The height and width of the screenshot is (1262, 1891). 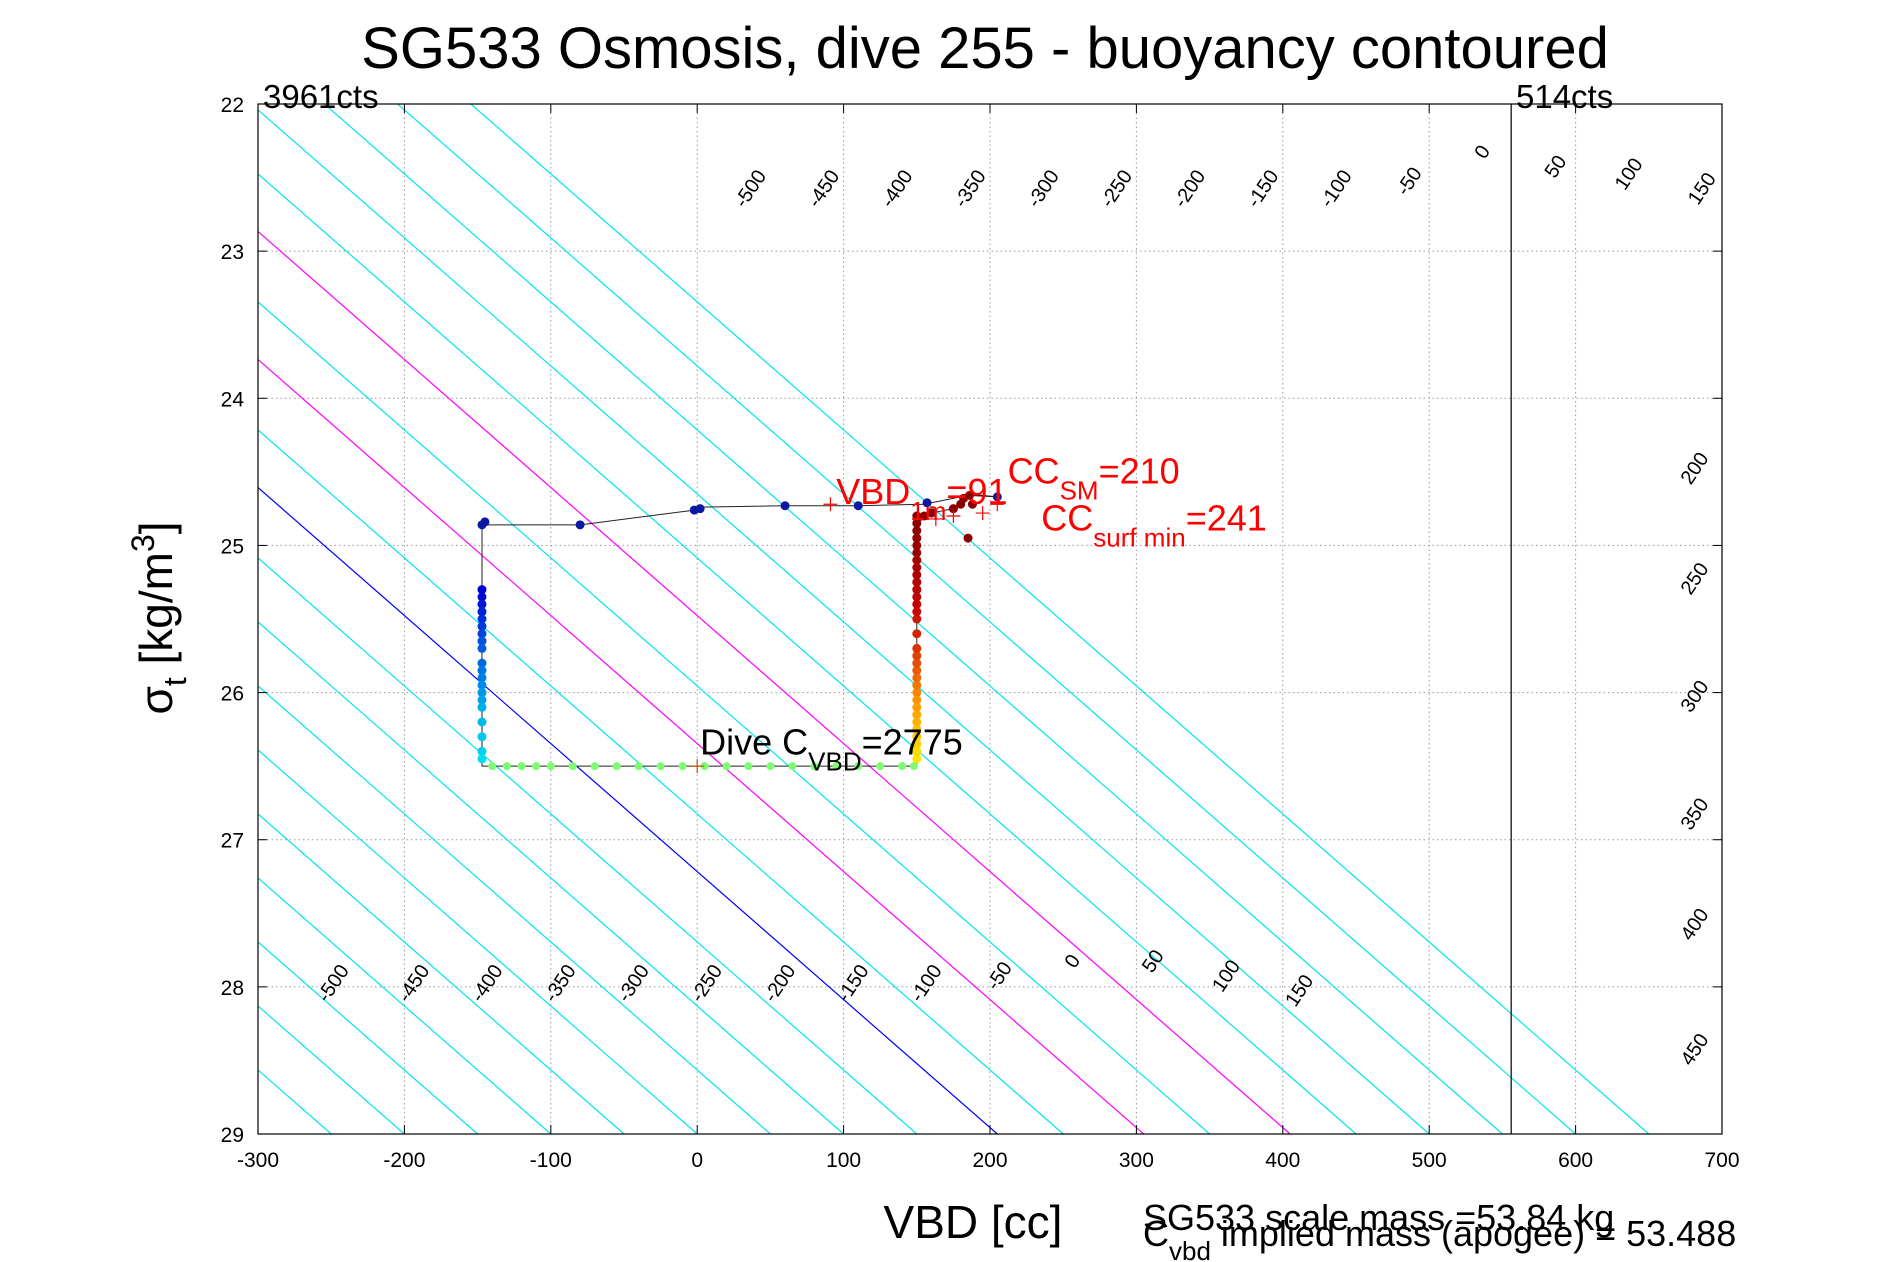 I want to click on cts-left-label: 3961cts, so click(x=321, y=96).